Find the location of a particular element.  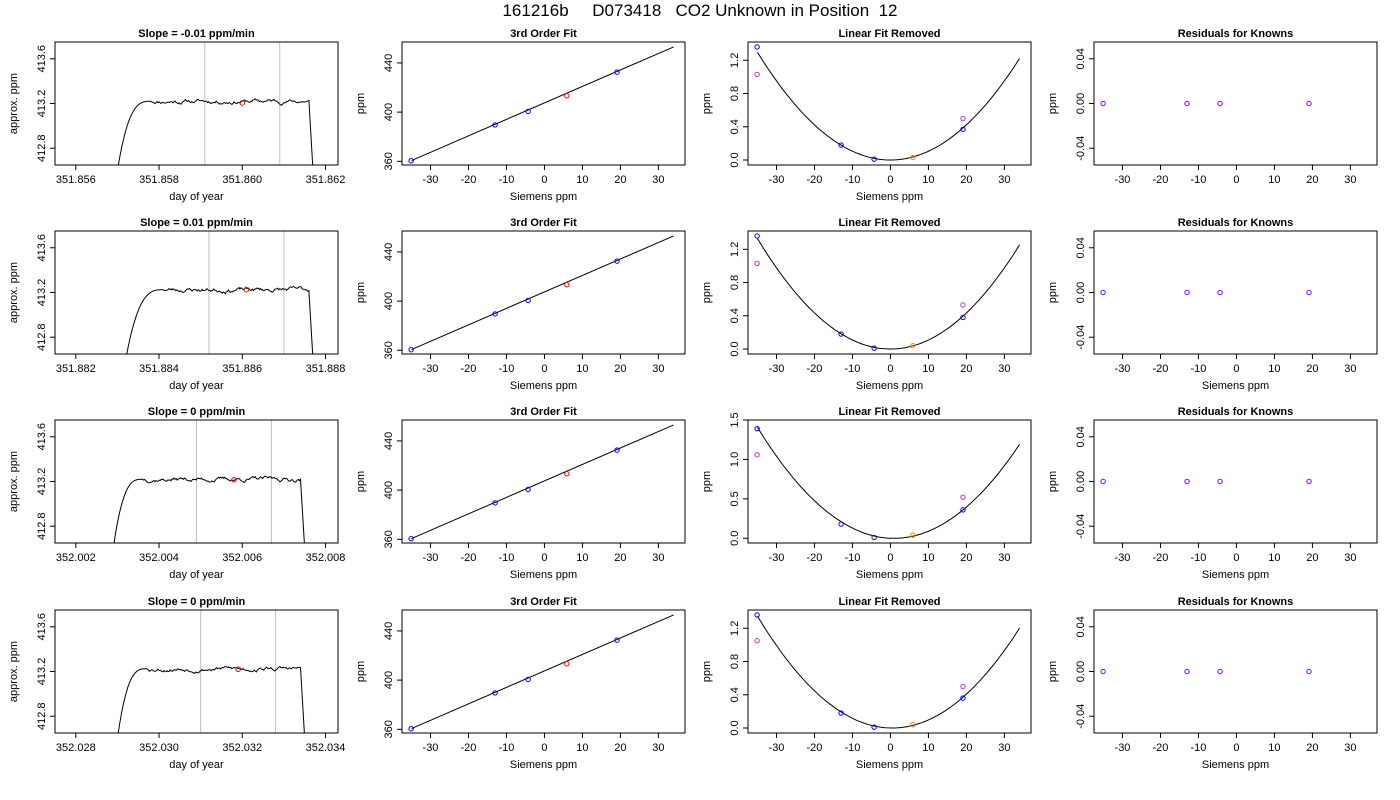

panel-title: 3rd Order Fit is located at coordinates (543, 34).